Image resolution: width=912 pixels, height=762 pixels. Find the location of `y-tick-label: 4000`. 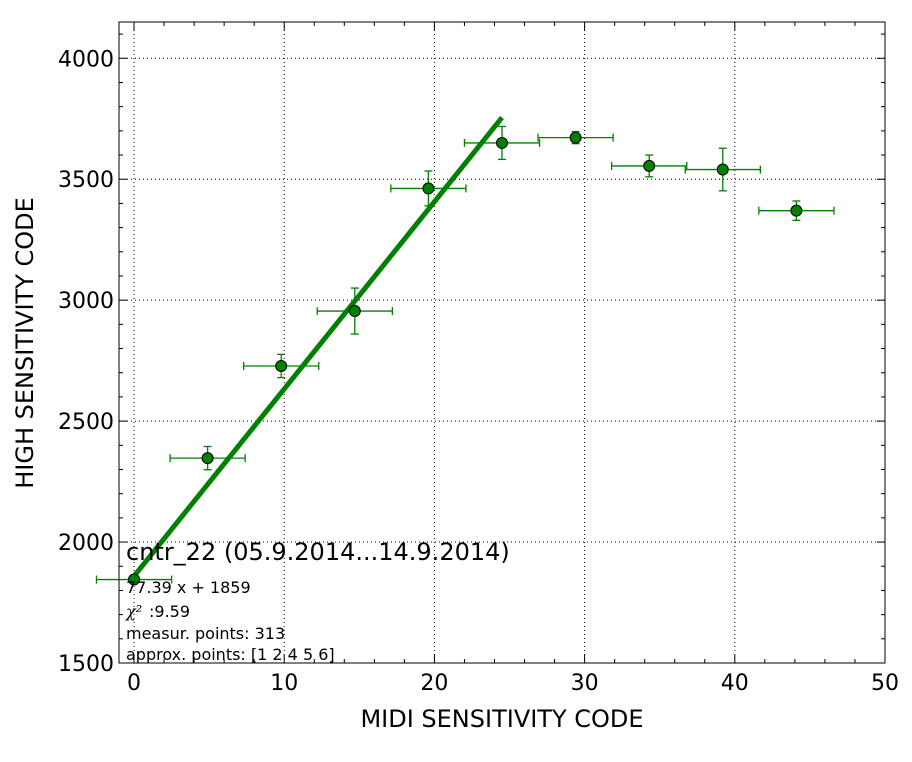

y-tick-label: 4000 is located at coordinates (86, 59).